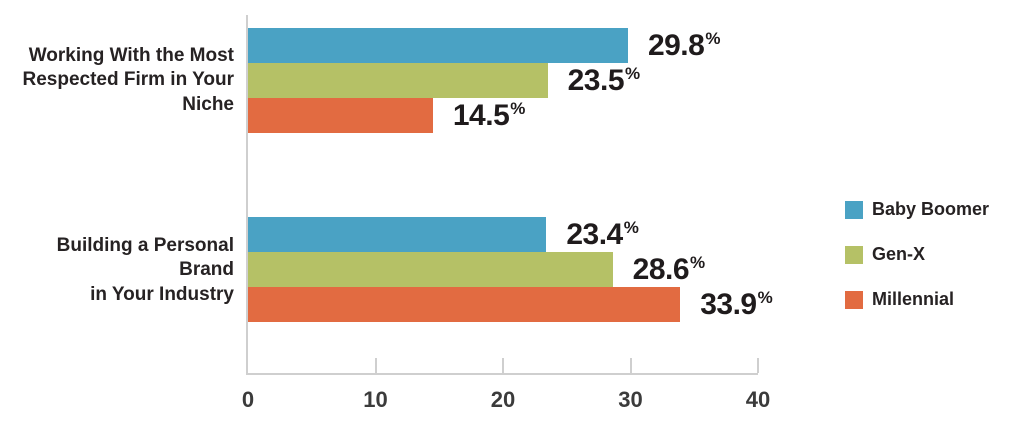 The height and width of the screenshot is (438, 1036). What do you see at coordinates (854, 254) in the screenshot?
I see `legend-swatch-gen-x` at bounding box center [854, 254].